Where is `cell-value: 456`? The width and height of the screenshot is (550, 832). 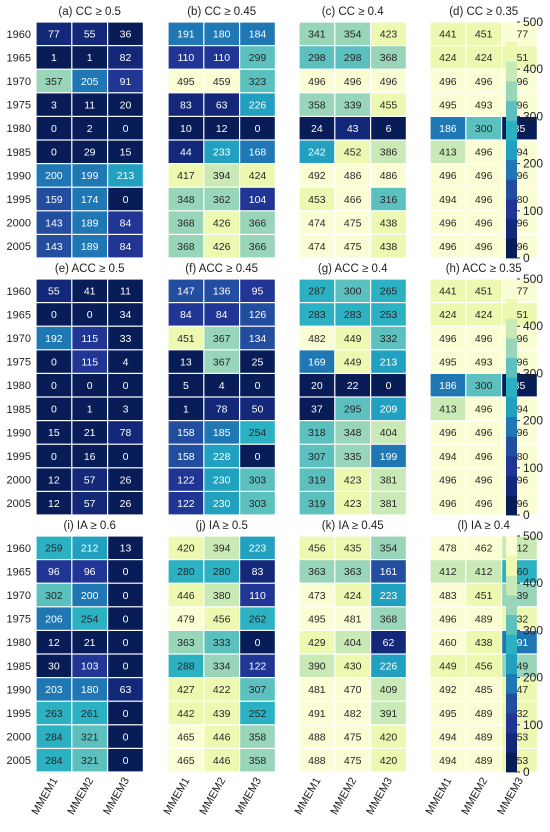 cell-value: 456 is located at coordinates (484, 667).